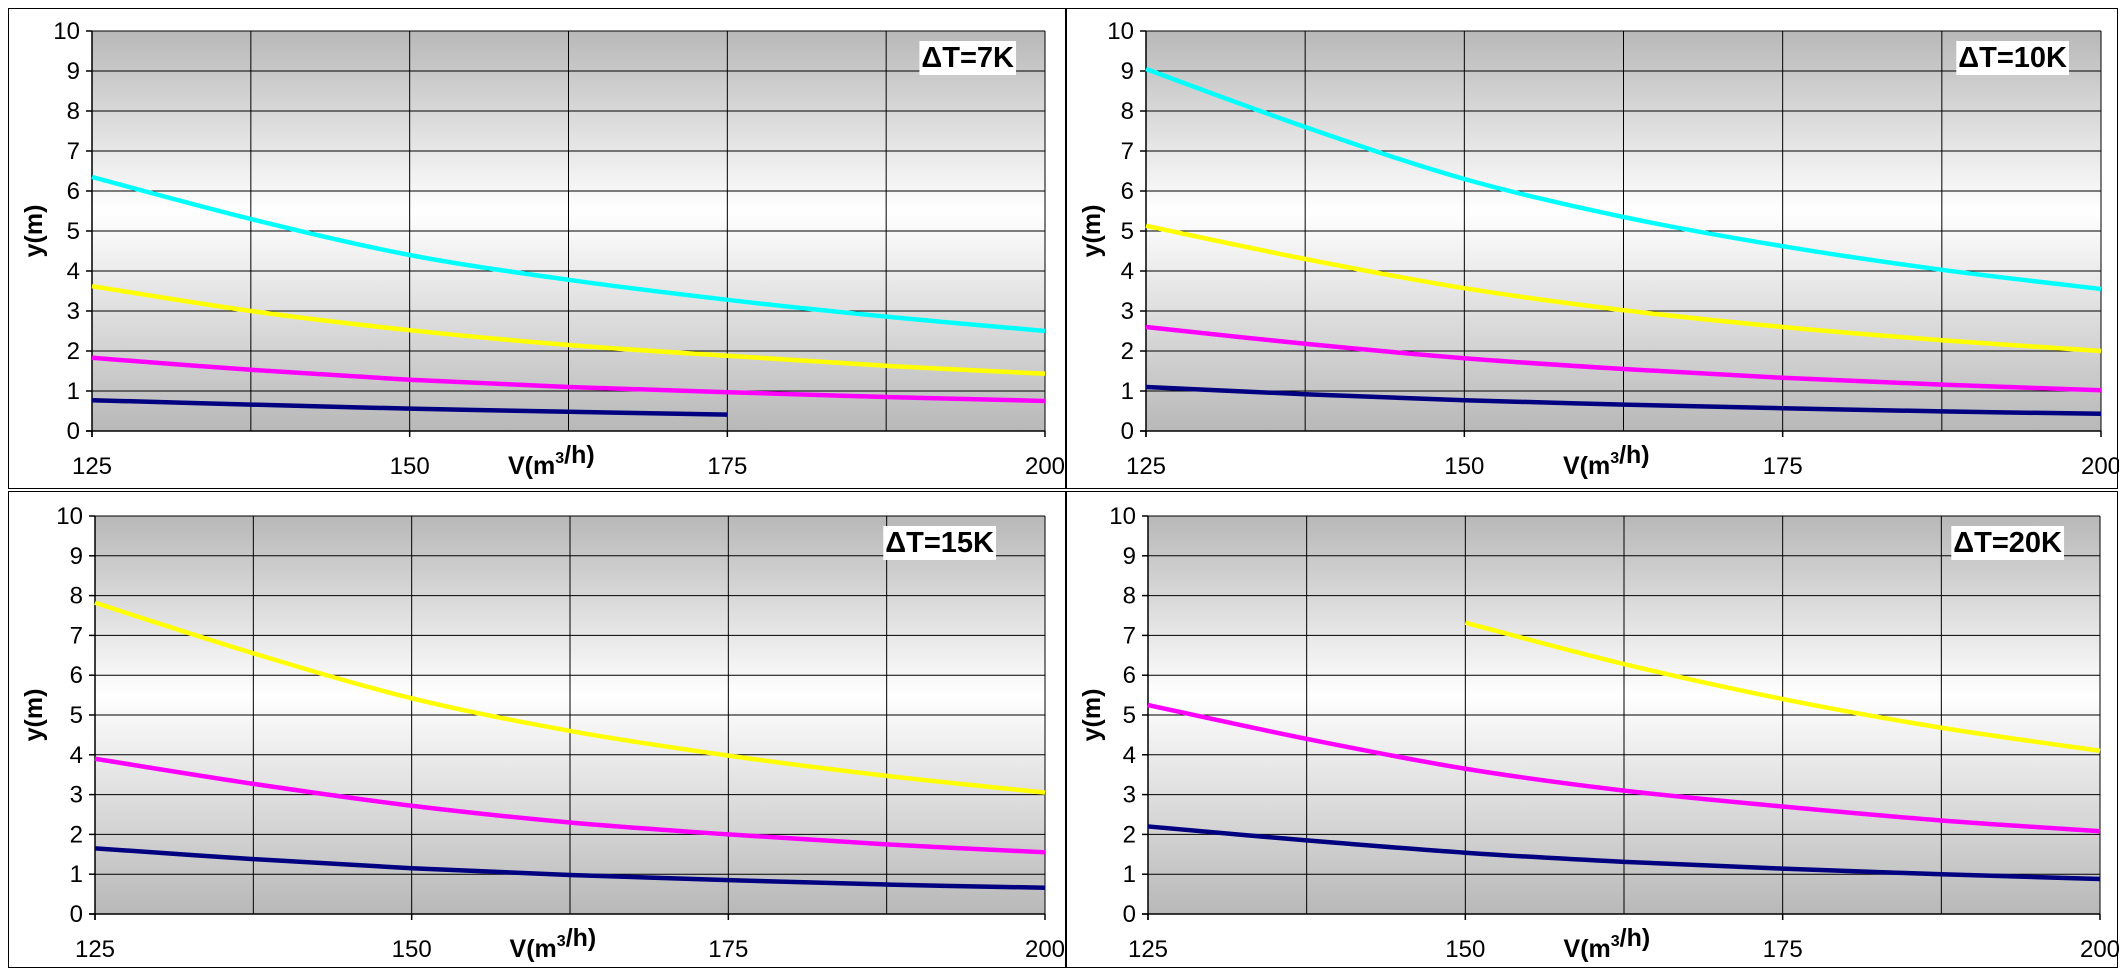  I want to click on delta-t-label: ΔT=7K, so click(967, 58).